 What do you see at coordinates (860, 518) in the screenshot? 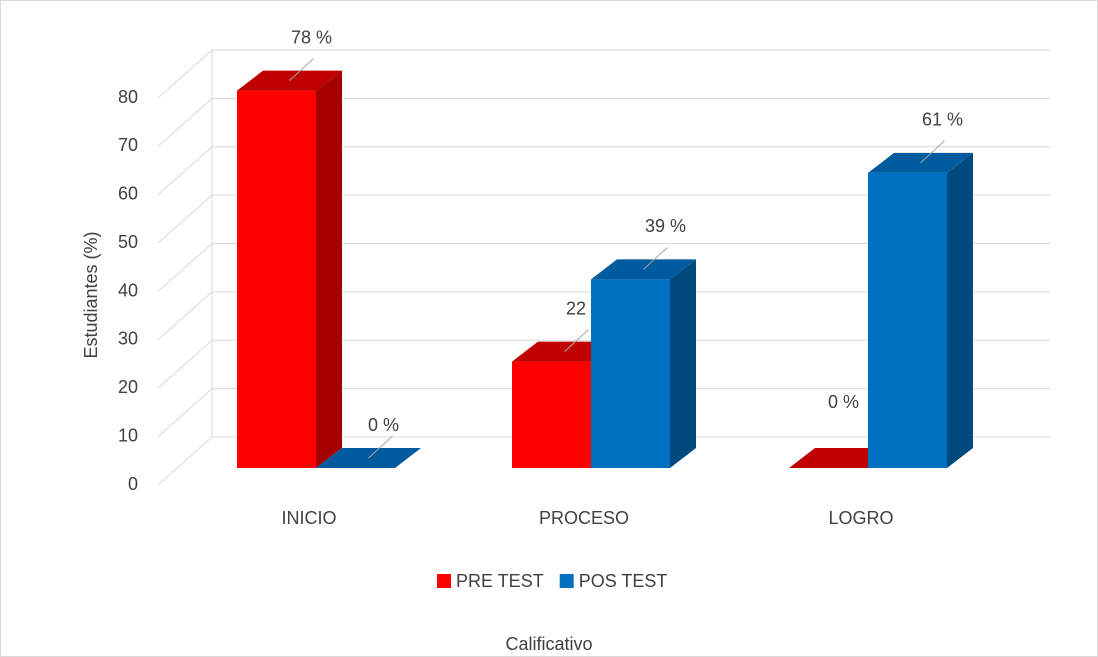
I see `x-tick-label: LOGRO` at bounding box center [860, 518].